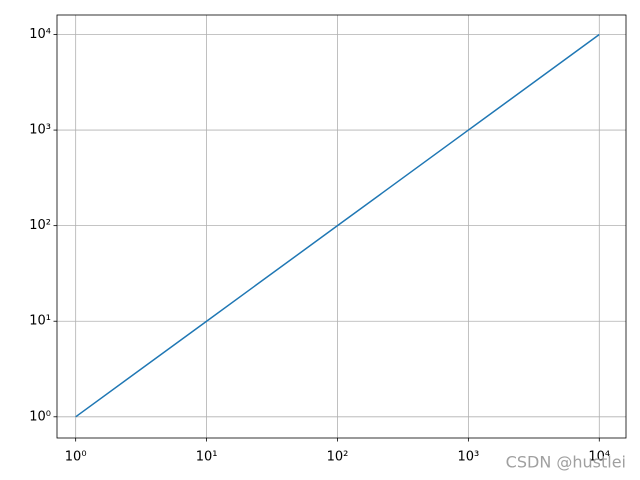 Image resolution: width=640 pixels, height=480 pixels. I want to click on x-tick-label: 10¹, so click(207, 457).